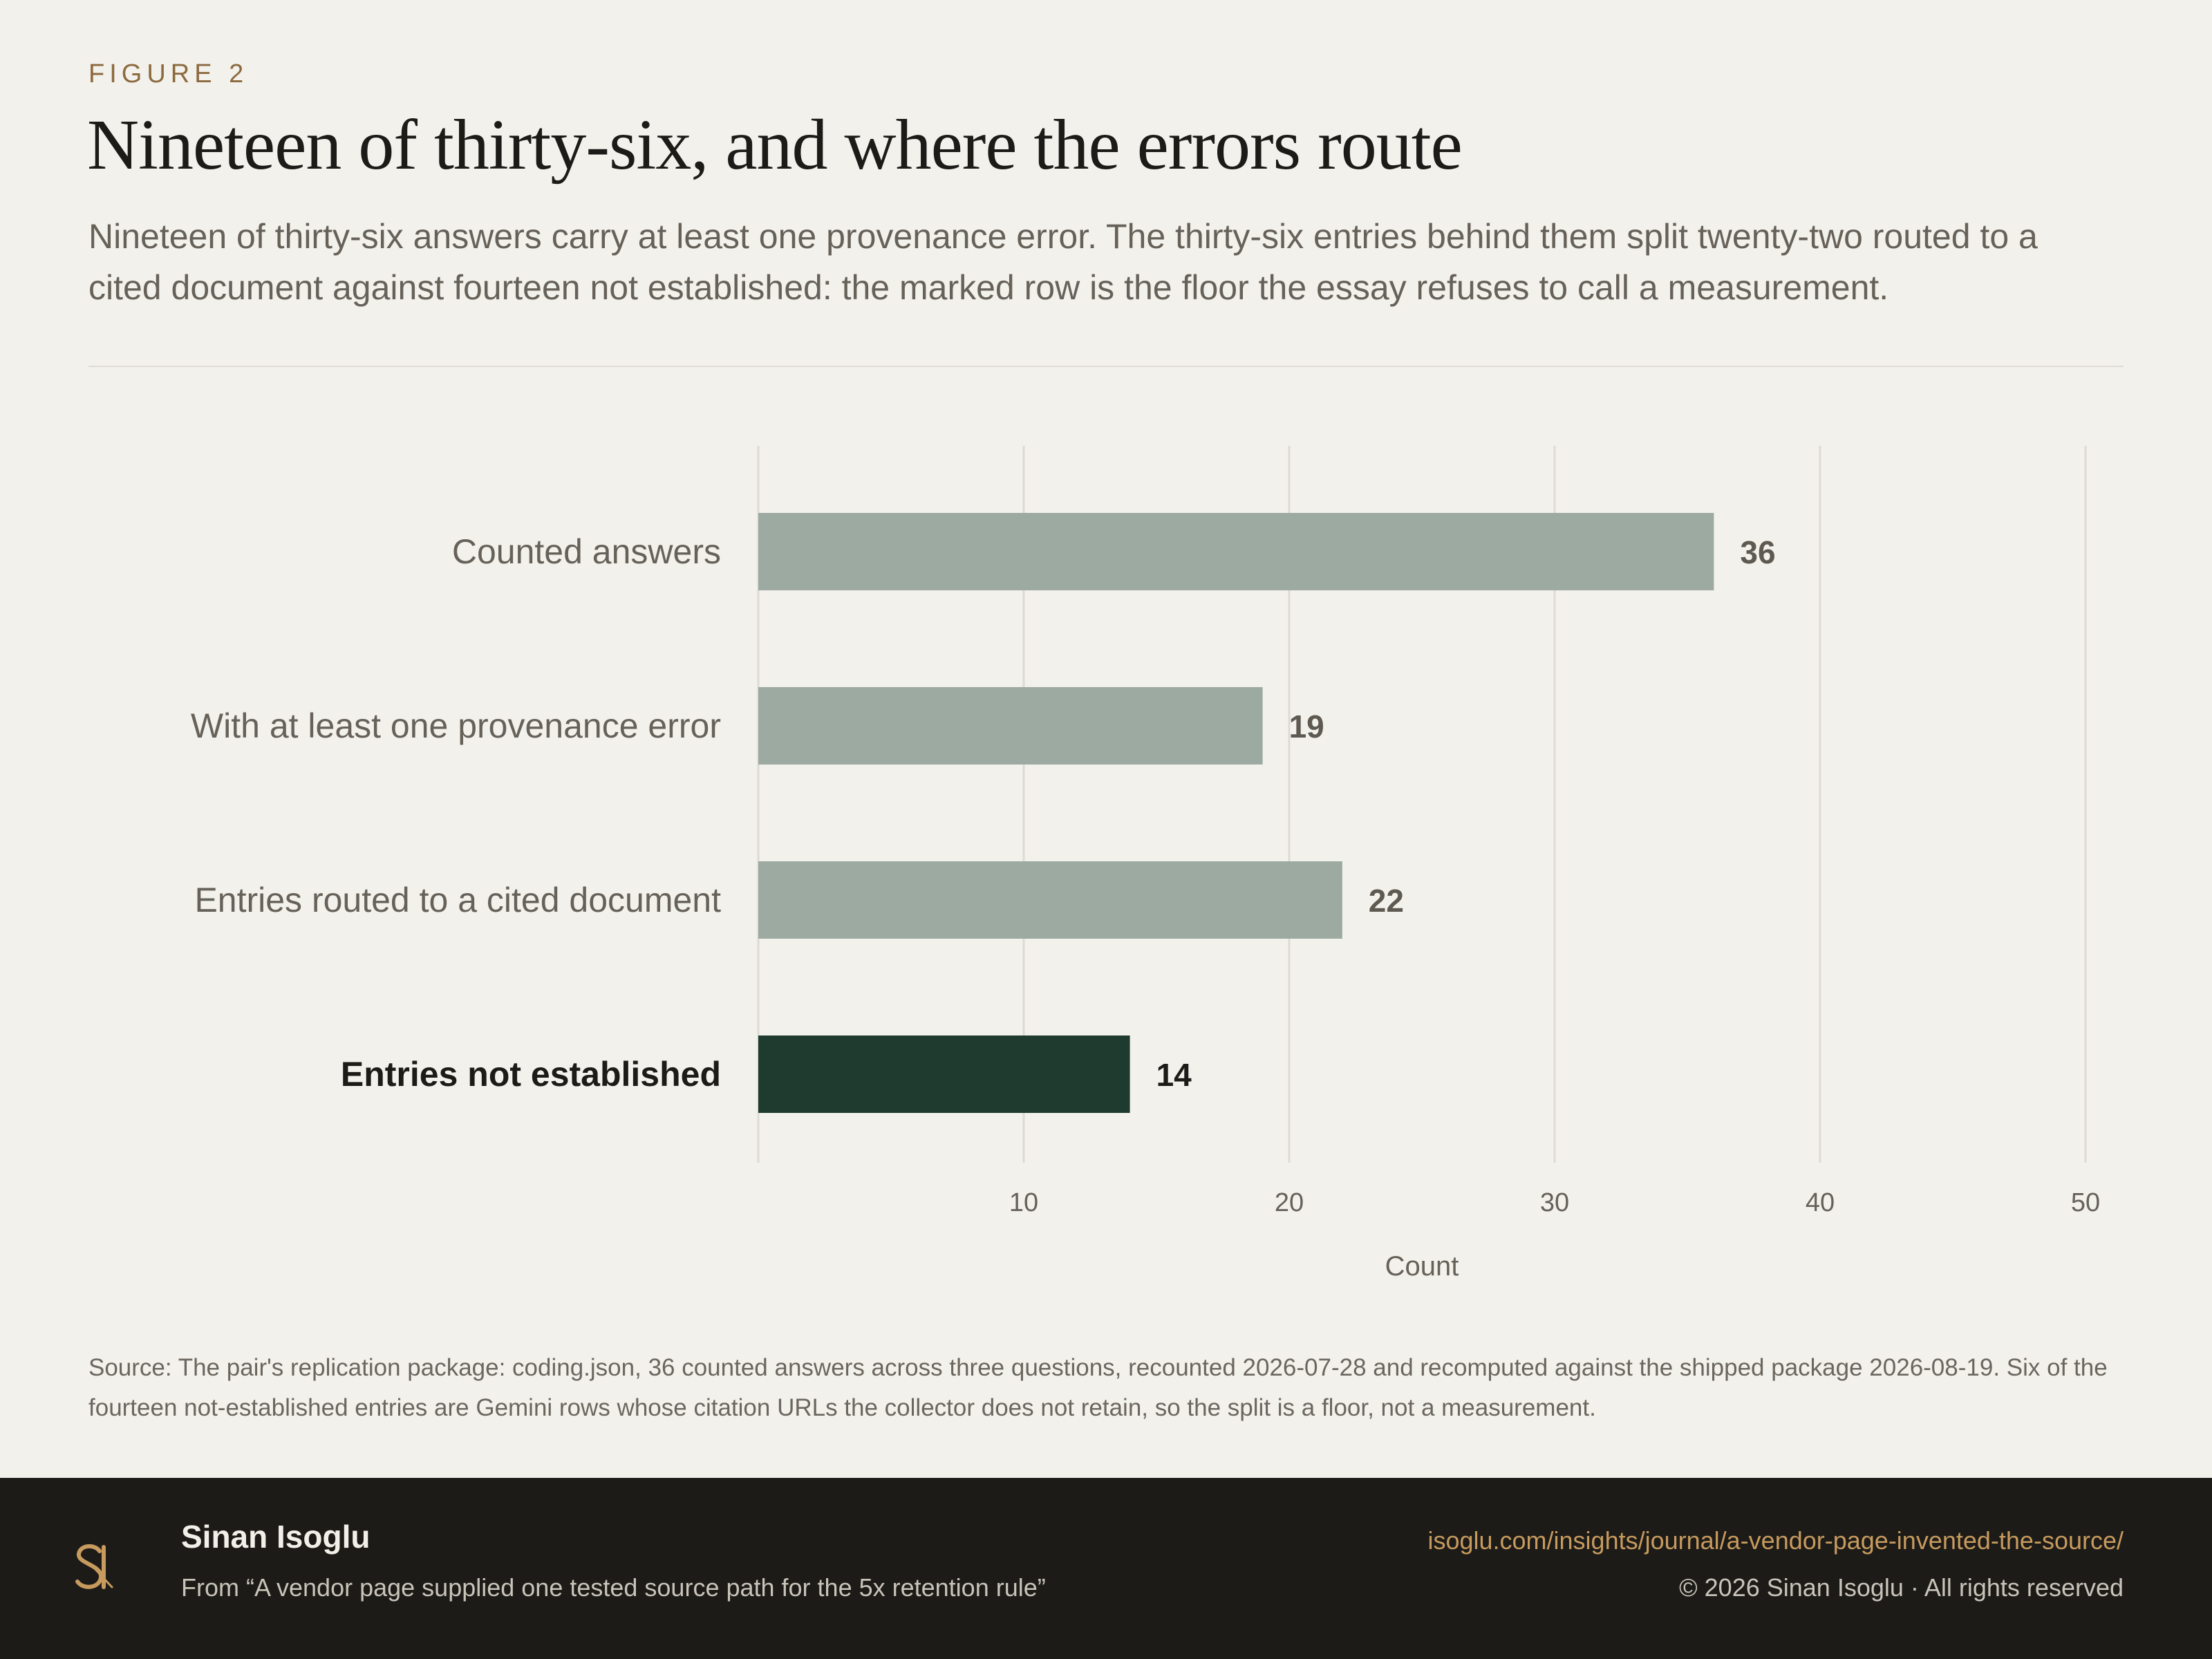 This screenshot has width=2212, height=1659. I want to click on x-tick-label: 20, so click(1289, 1202).